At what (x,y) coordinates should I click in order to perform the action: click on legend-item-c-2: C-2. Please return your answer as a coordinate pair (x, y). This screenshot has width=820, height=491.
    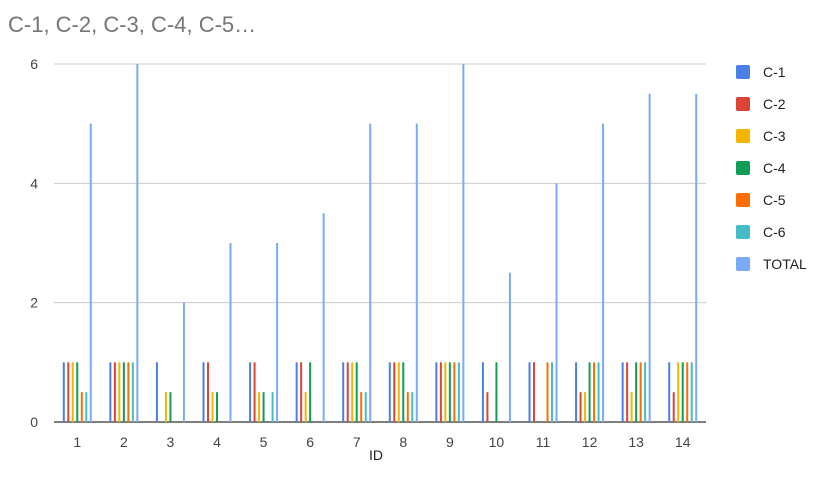
    Looking at the image, I should click on (771, 104).